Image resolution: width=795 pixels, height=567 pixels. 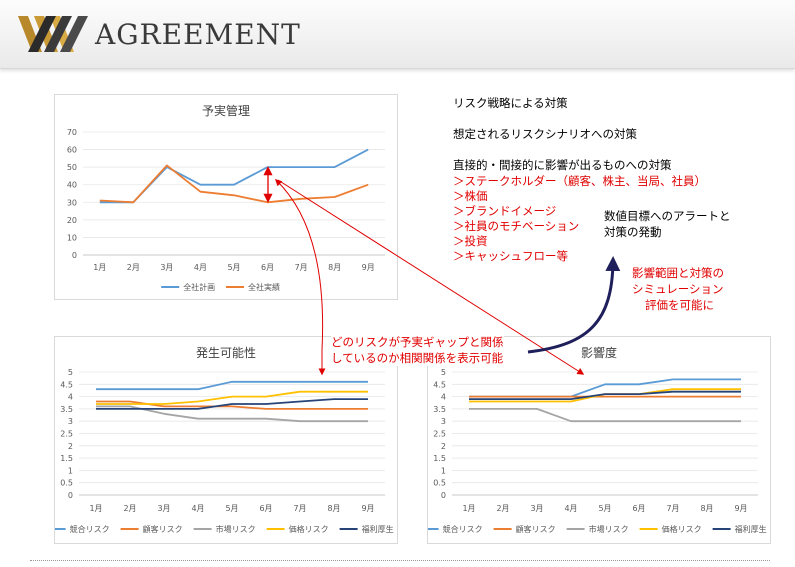 I want to click on impact-item: ＞投資, so click(x=470, y=241).